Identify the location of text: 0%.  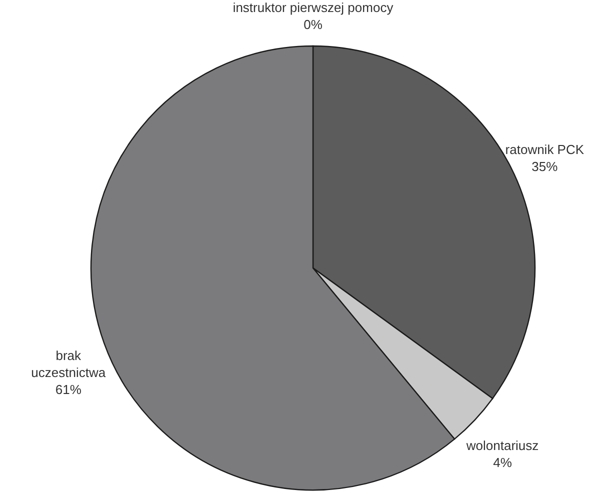
(313, 24).